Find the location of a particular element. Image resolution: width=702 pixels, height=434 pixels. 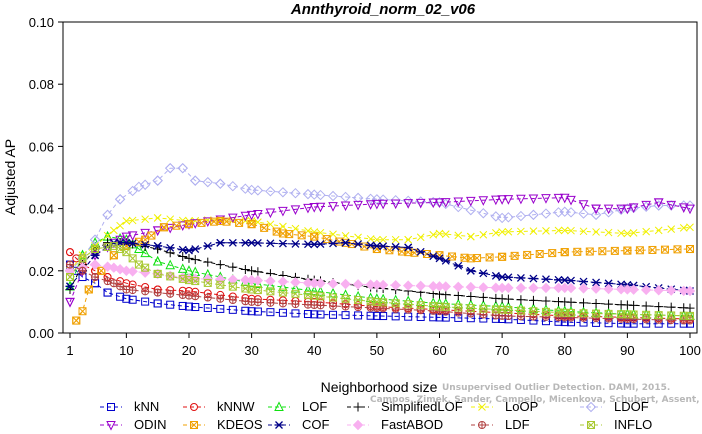

chart-title: Annthyroid_norm_02_v06 is located at coordinates (383, 9).